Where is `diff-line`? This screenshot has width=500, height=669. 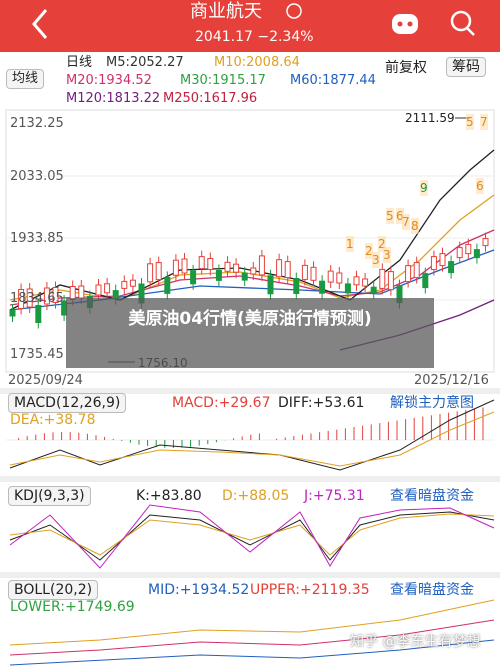 diff-line is located at coordinates (252, 435).